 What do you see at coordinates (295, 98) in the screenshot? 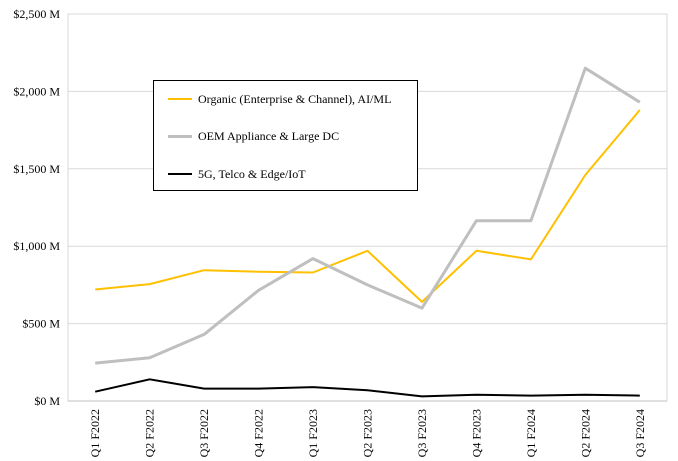
I see `legend-label-organic: Organic (Enterprise & Channel), AI/ML` at bounding box center [295, 98].